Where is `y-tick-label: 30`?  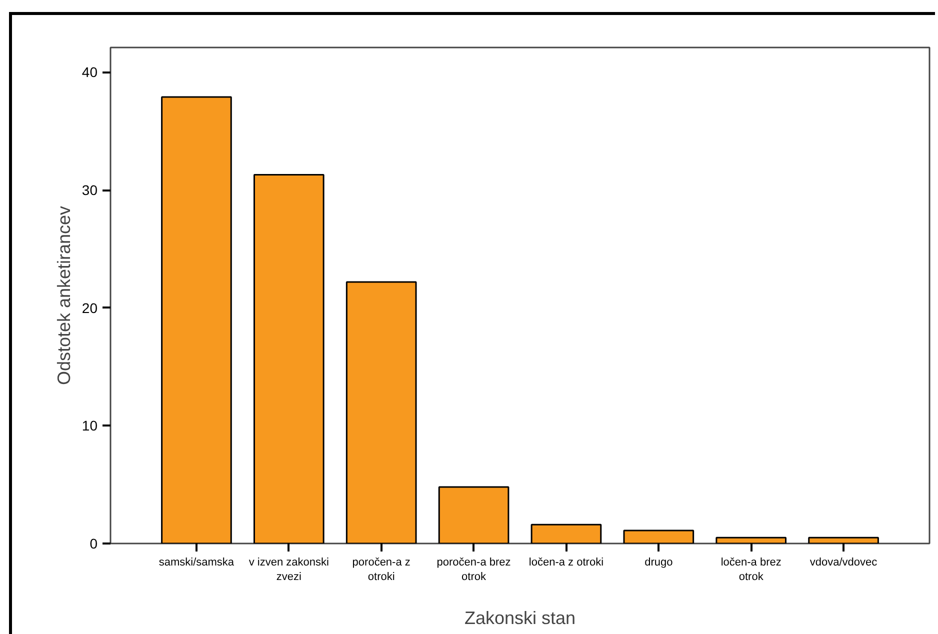
y-tick-label: 30 is located at coordinates (90, 190).